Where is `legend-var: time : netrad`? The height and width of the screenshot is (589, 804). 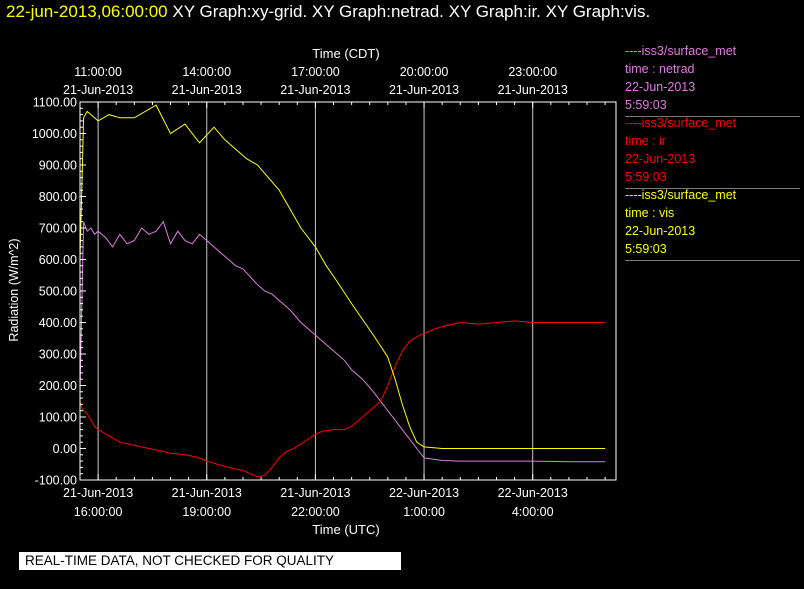 legend-var: time : netrad is located at coordinates (660, 69).